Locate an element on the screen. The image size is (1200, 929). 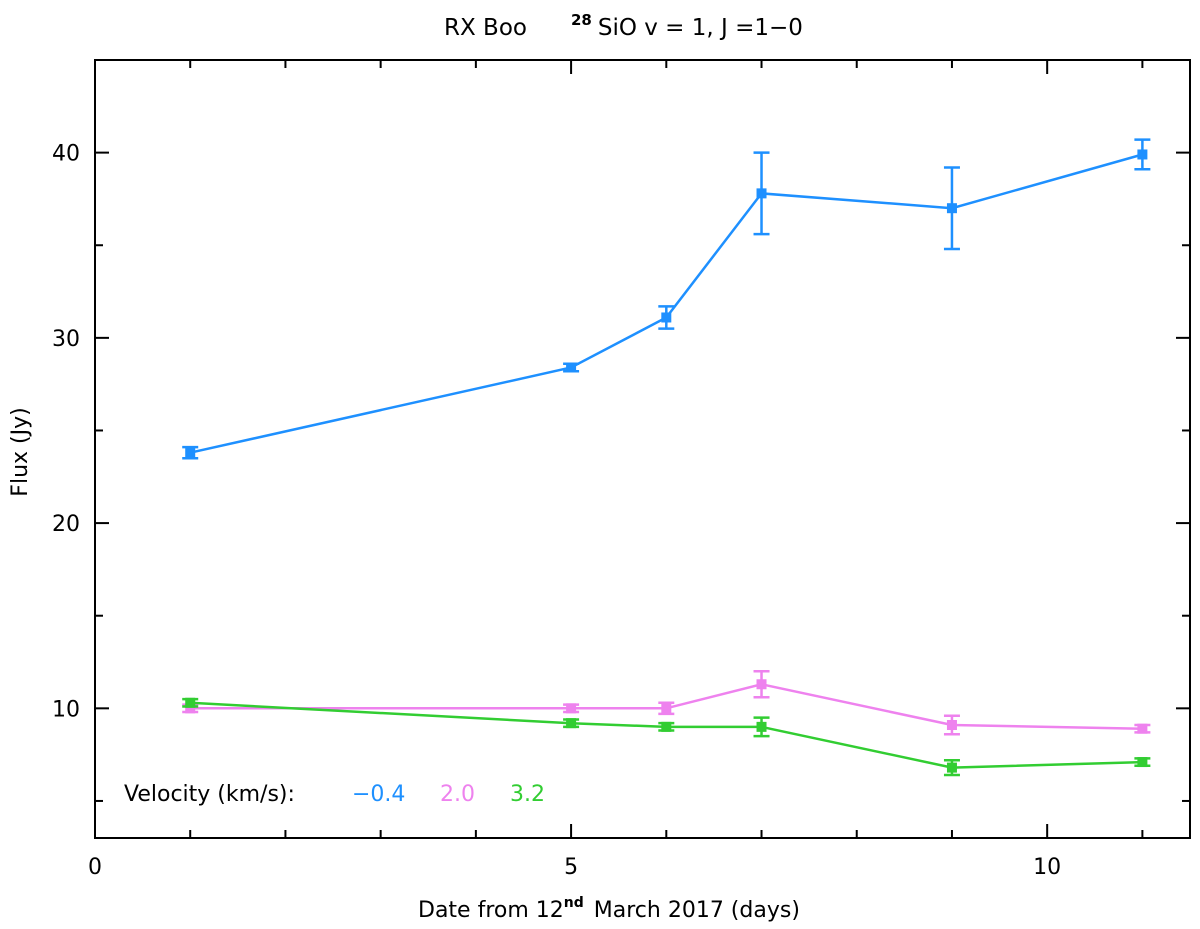
legend-entry-1: −0.4 is located at coordinates (378, 794).